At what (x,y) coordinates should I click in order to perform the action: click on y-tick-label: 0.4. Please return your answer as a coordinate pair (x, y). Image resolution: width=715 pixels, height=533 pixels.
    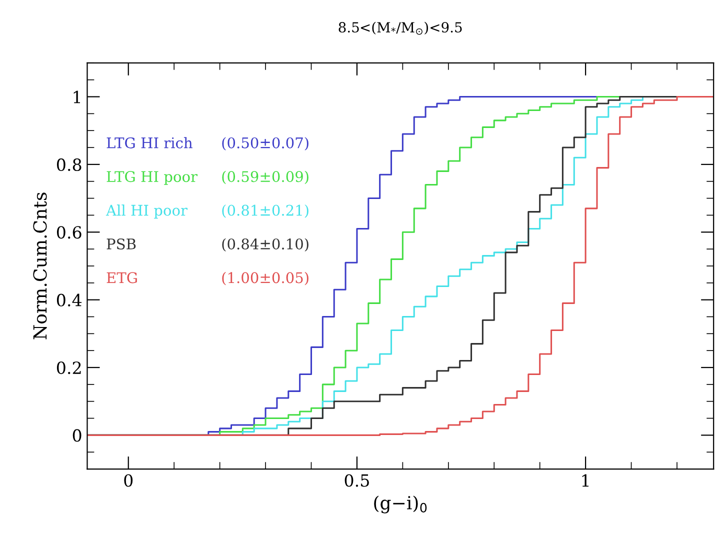
    Looking at the image, I should click on (69, 300).